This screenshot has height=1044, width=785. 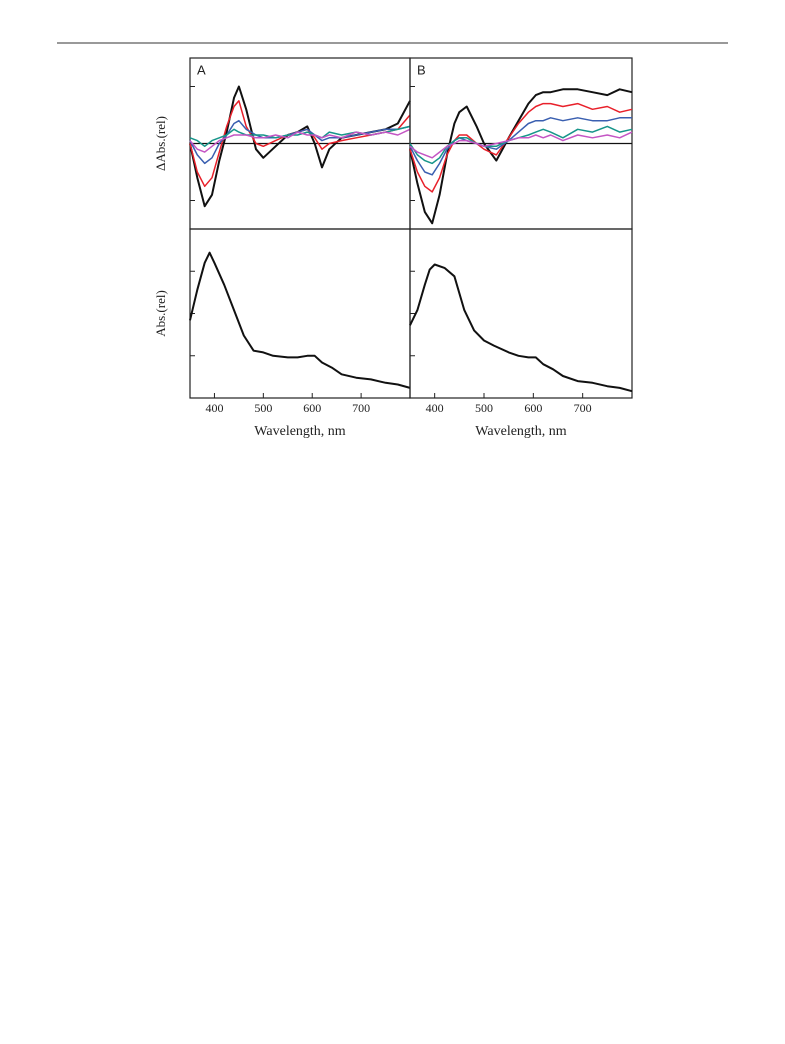 What do you see at coordinates (201, 69) in the screenshot?
I see `panel-label: A` at bounding box center [201, 69].